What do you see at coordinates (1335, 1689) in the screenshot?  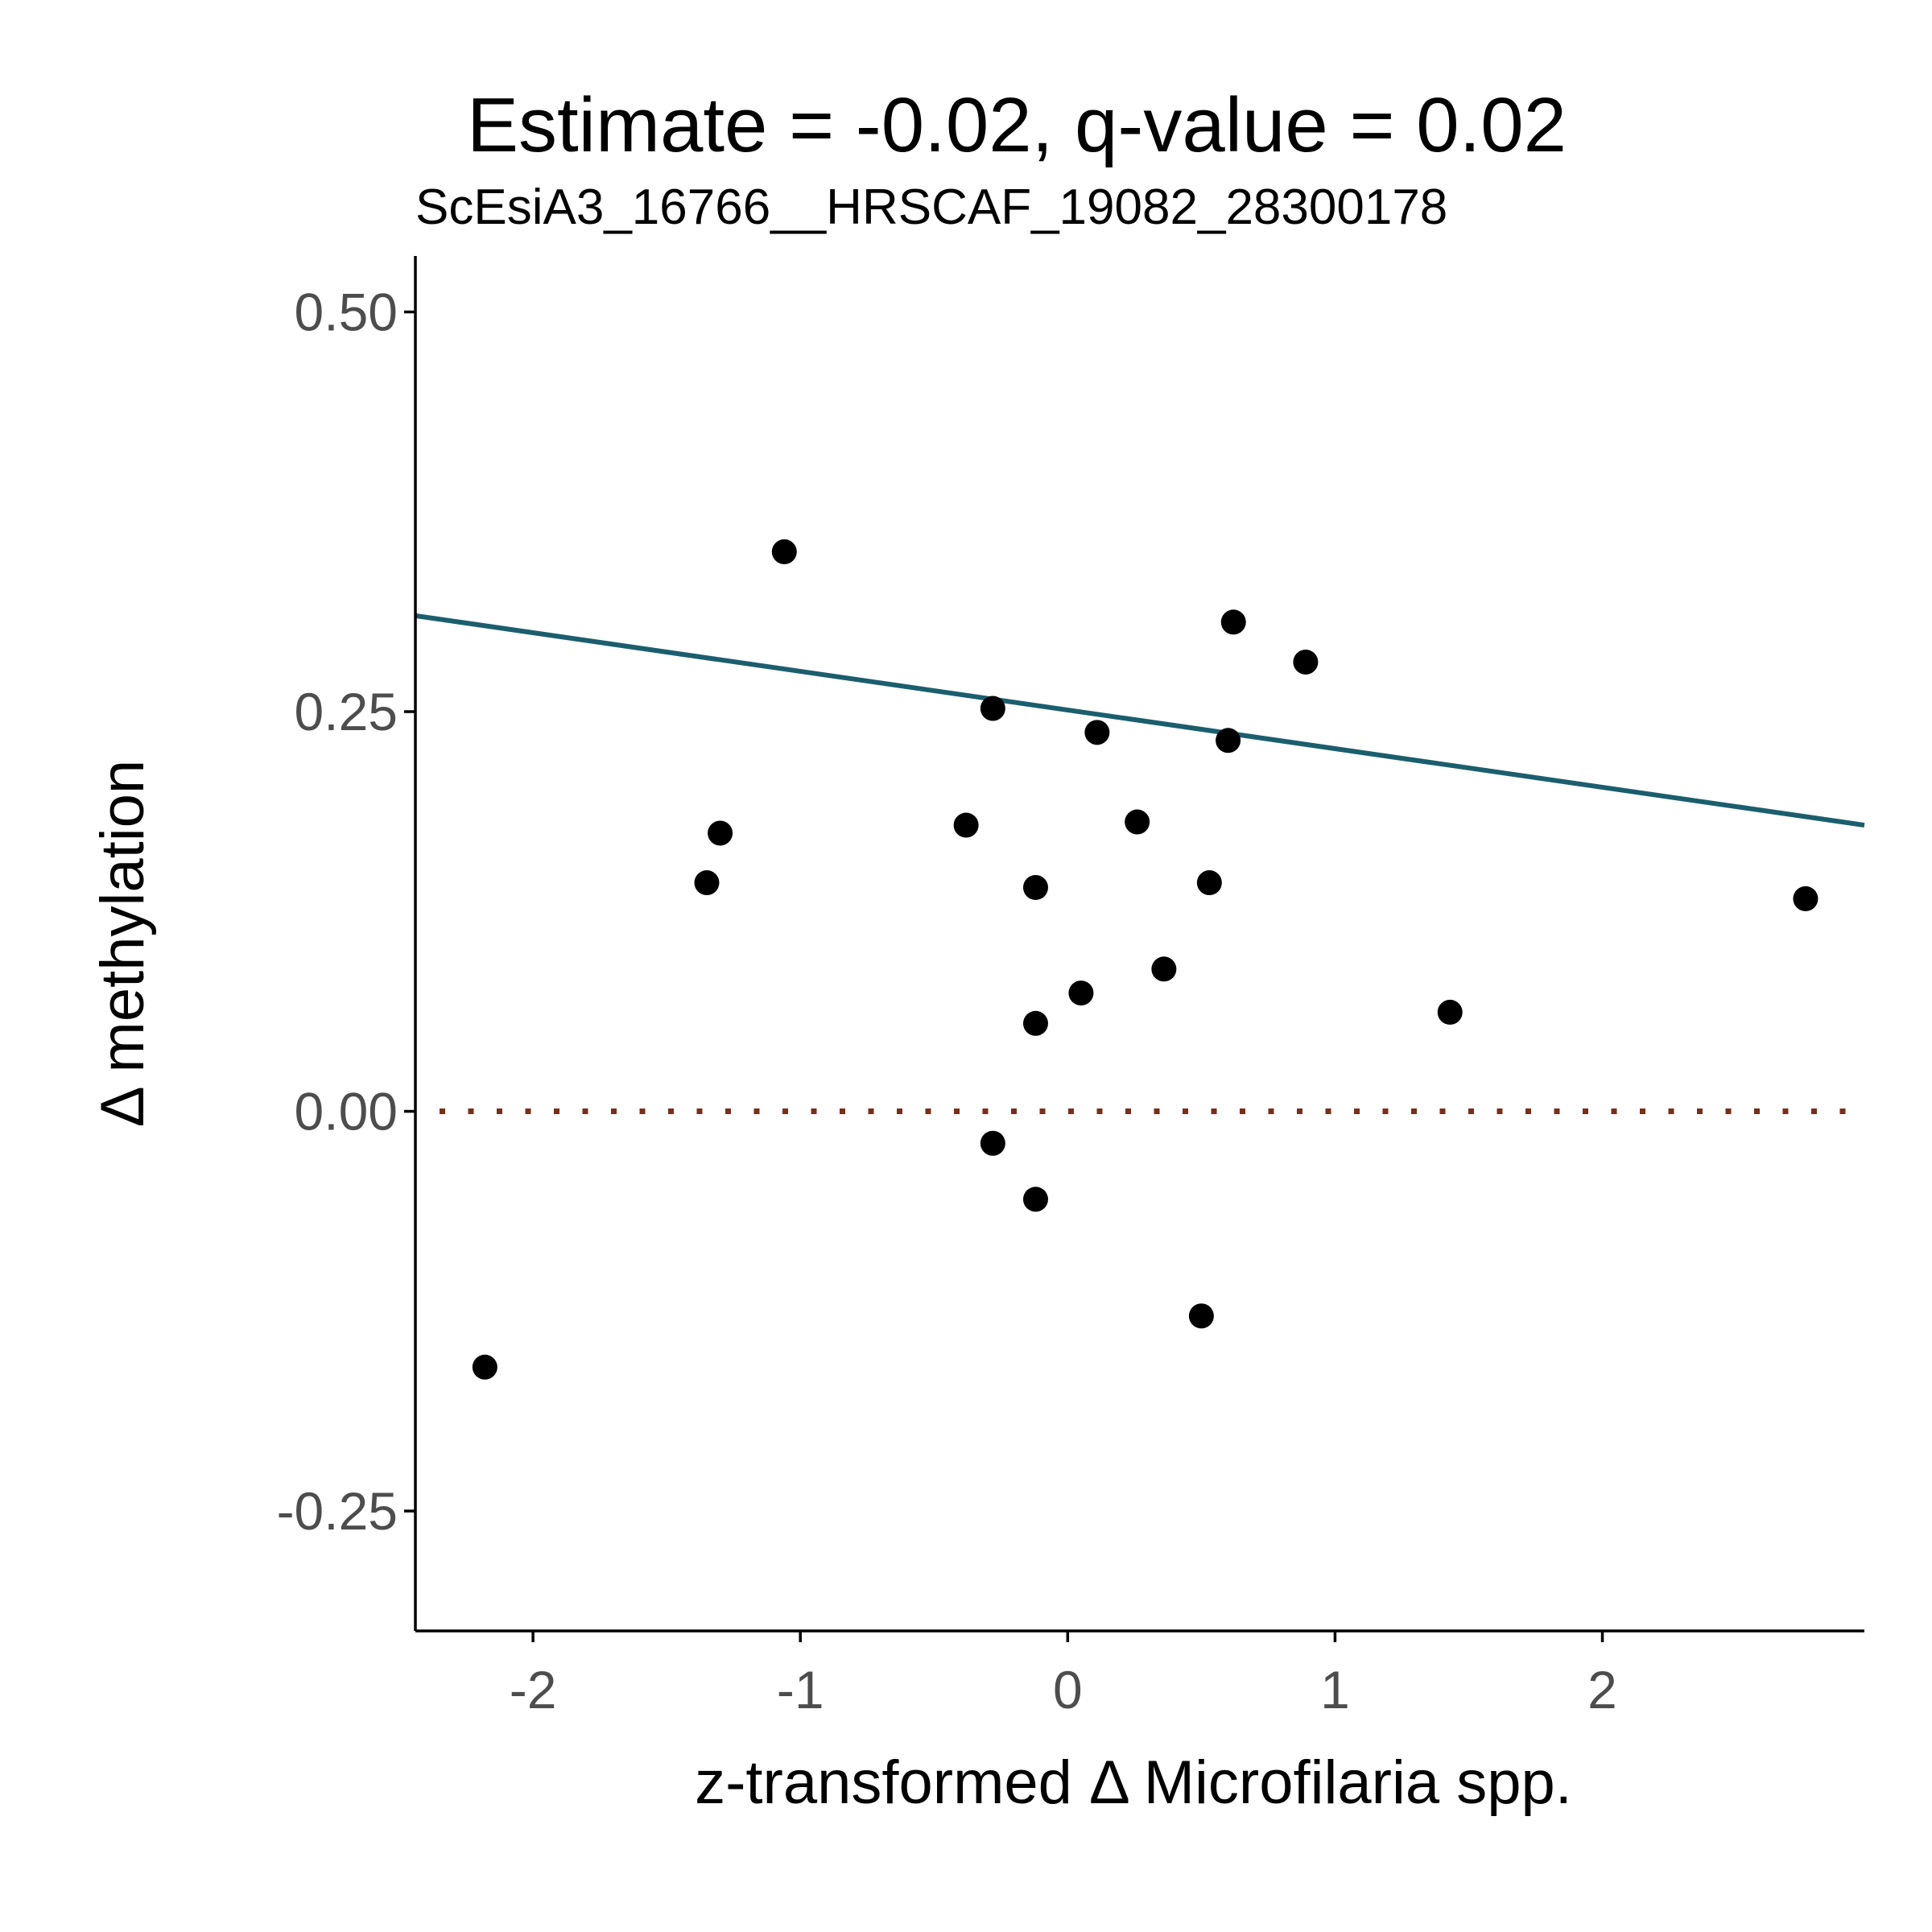 I see `x-tick-label: 1` at bounding box center [1335, 1689].